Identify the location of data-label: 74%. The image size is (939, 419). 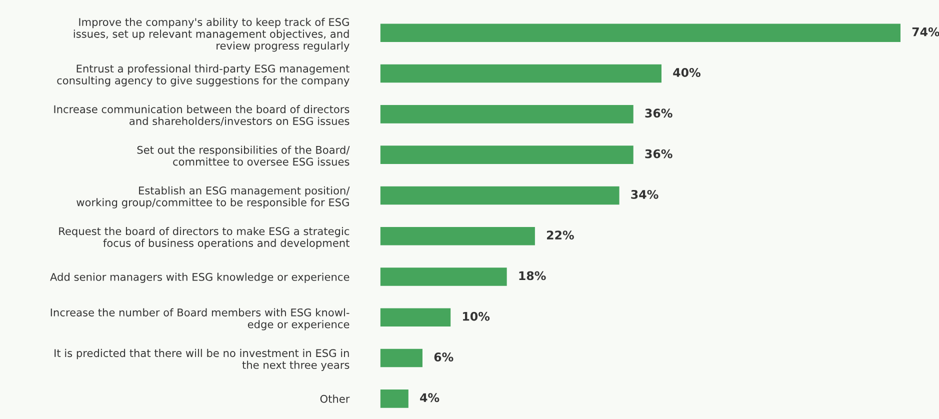
(925, 31).